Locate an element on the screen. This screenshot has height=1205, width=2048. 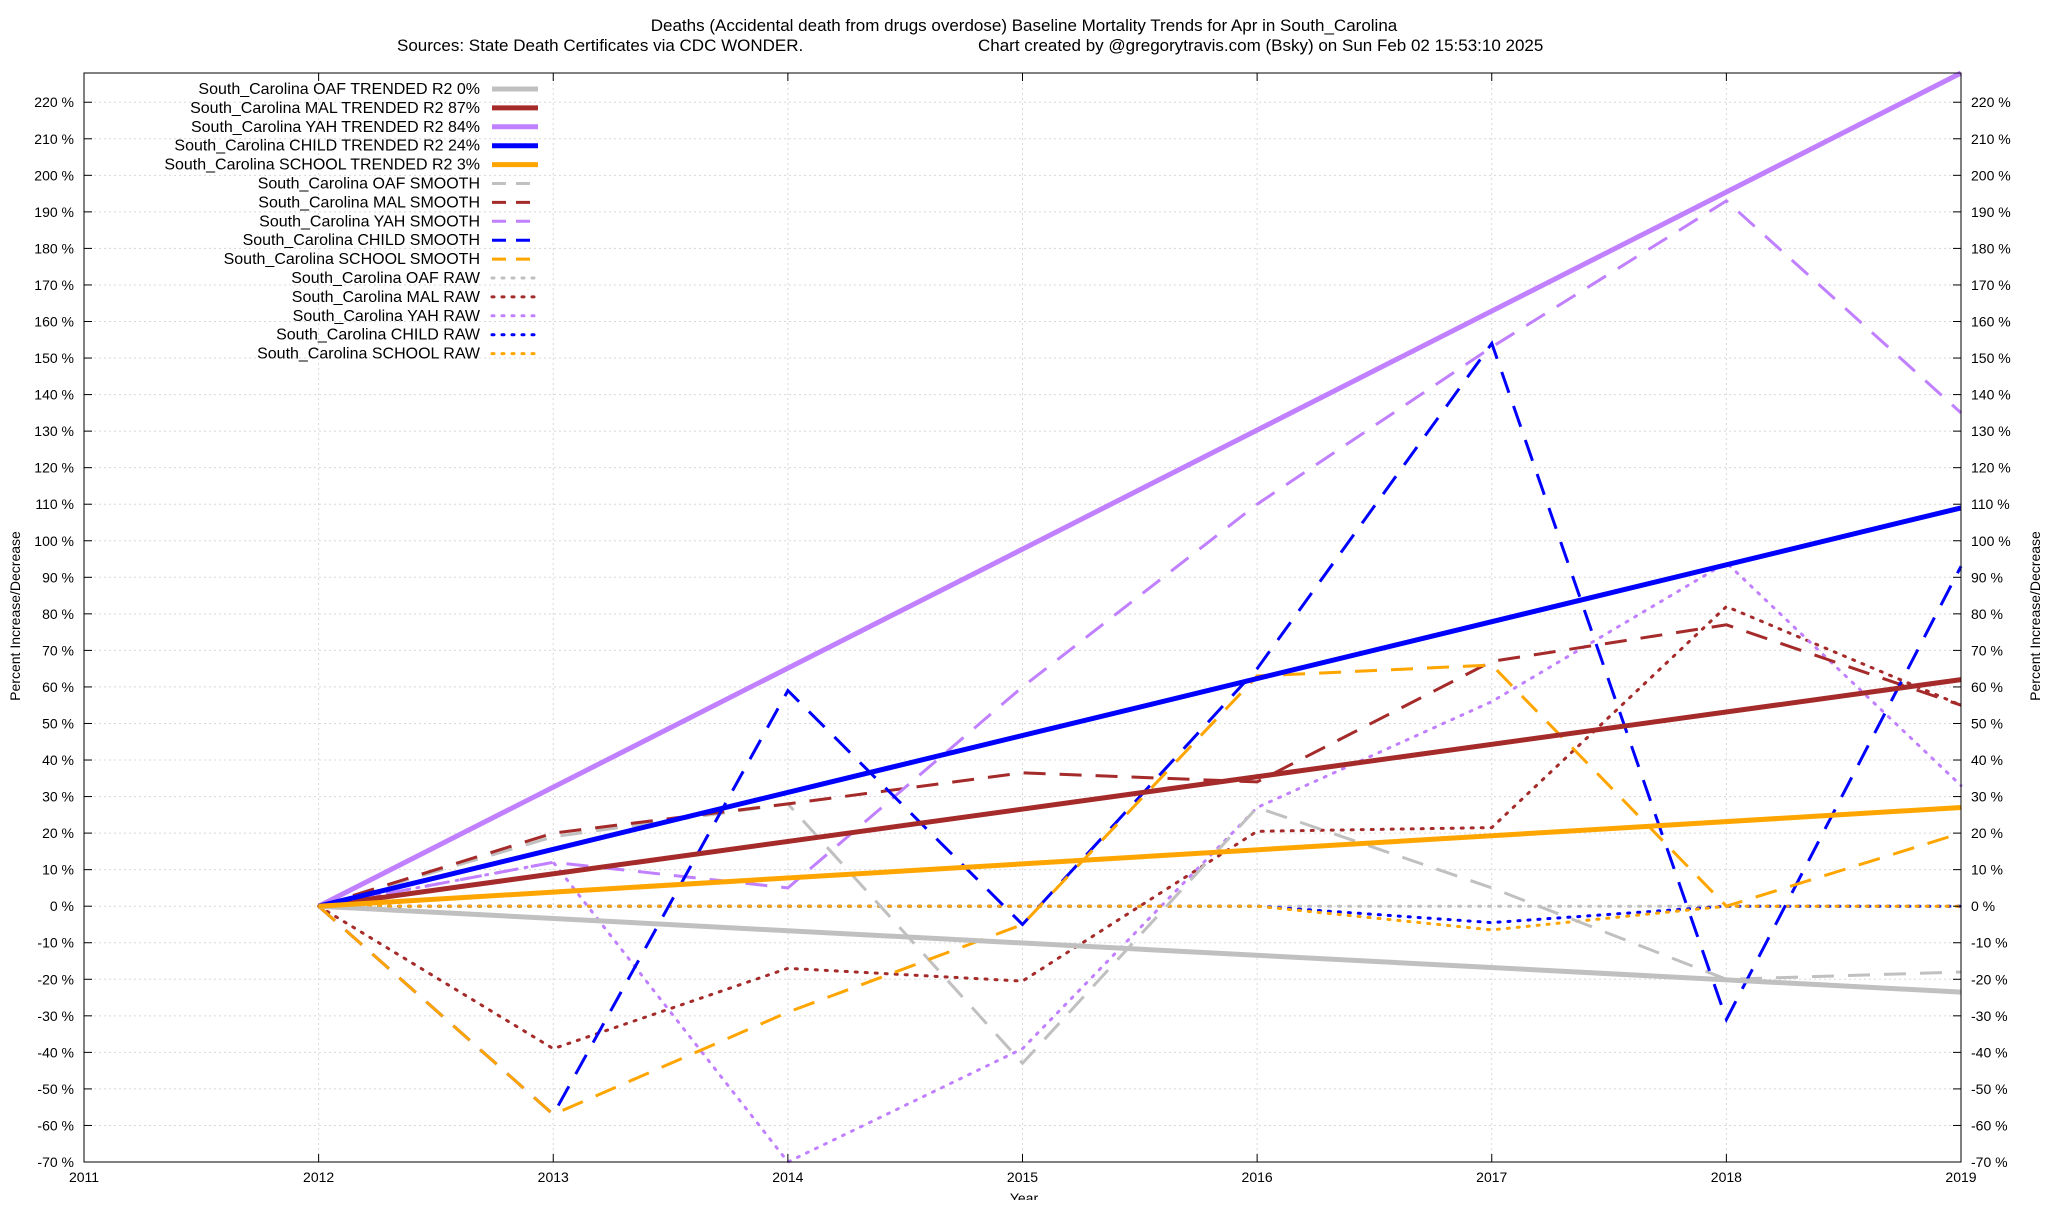
x-tick-label: 2013 is located at coordinates (553, 1177).